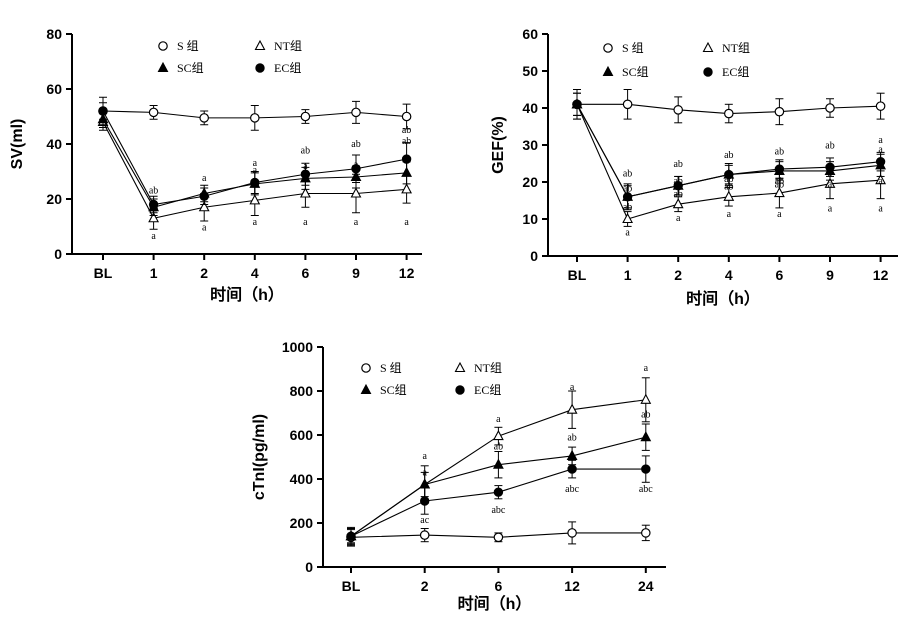 This screenshot has height=630, width=909. Describe the element at coordinates (736, 48) in the screenshot. I see `legend-label: NT组` at that location.